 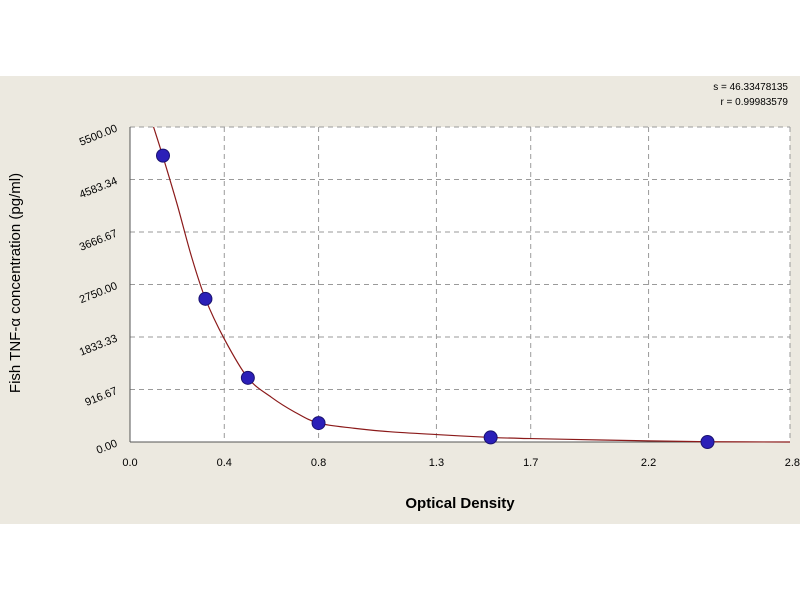 I want to click on s-value: s = 46.33478135, so click(x=750, y=87).